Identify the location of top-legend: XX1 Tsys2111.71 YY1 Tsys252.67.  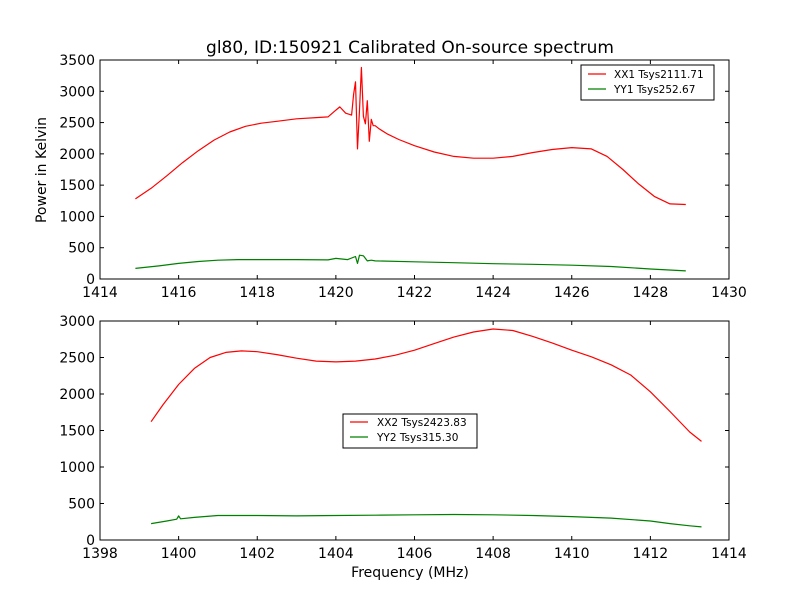
(647, 82).